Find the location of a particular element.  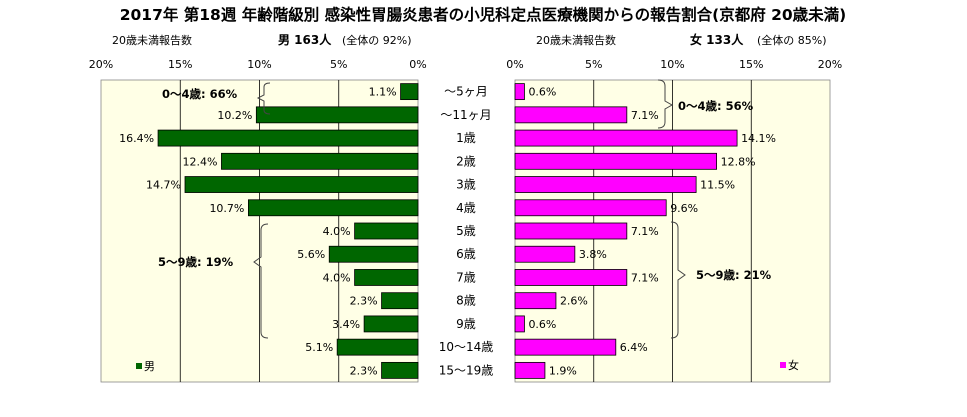

category-labels: ～5ヶ月 ～11ヶ月 1歳 2歳 3歳 4歳 5歳 6歳 7歳 8歳 9歳 10～14歳 15～19歳 is located at coordinates (466, 231).